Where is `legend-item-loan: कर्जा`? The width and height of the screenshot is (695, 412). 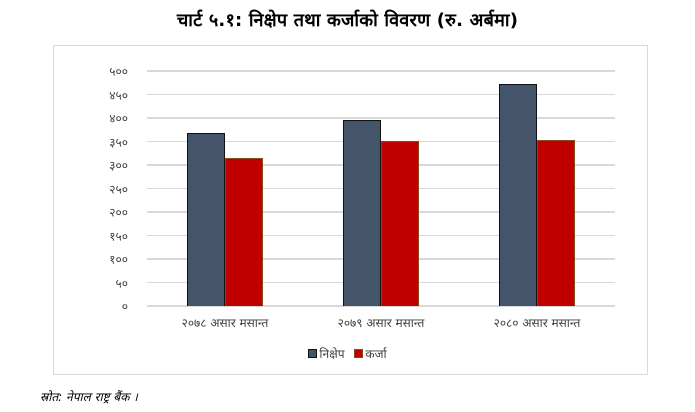 legend-item-loan: कर्जा is located at coordinates (370, 353).